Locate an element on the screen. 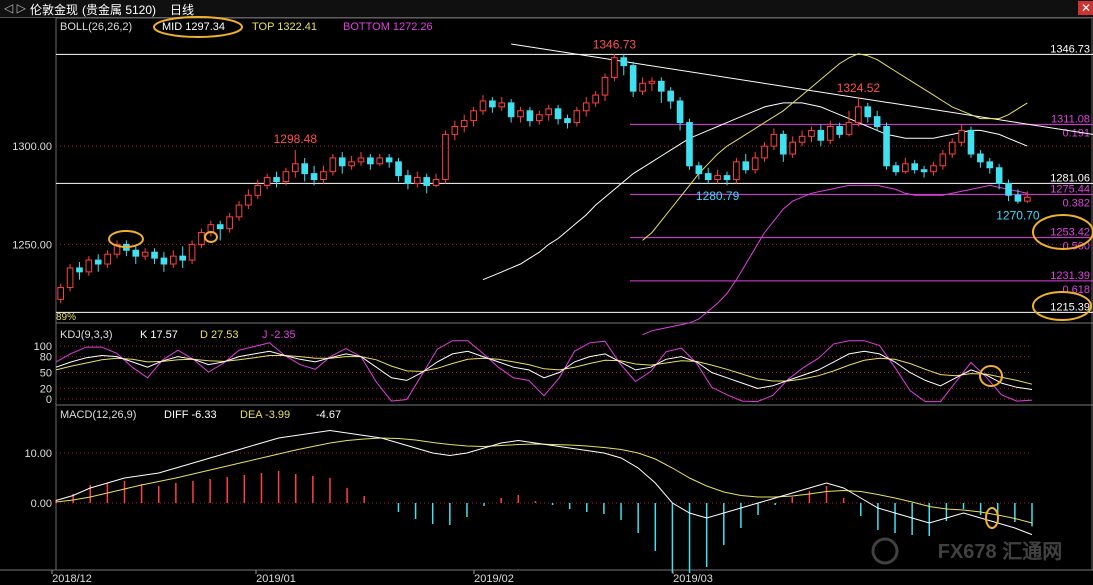 The height and width of the screenshot is (585, 1093). x-axis-label: 2018/12 is located at coordinates (72, 579).